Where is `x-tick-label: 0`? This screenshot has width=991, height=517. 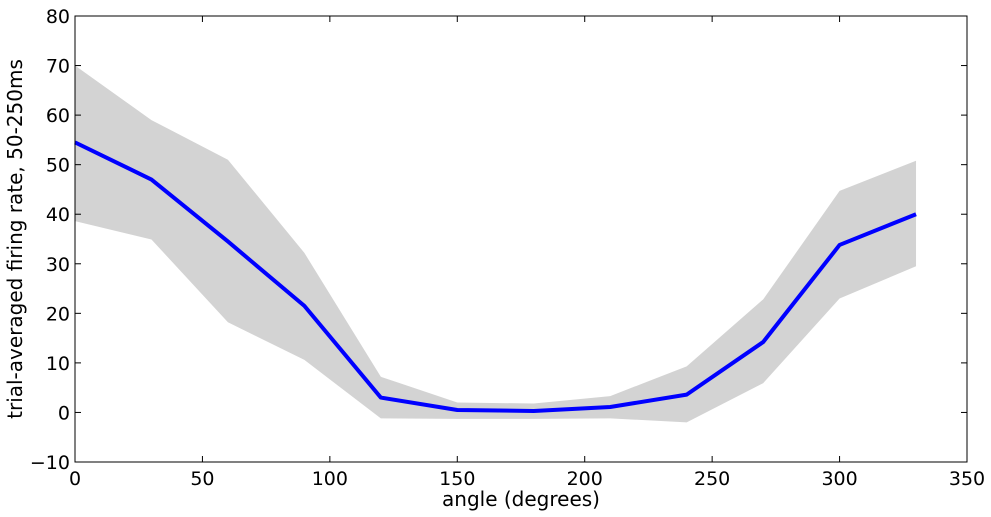
x-tick-label: 0 is located at coordinates (75, 479).